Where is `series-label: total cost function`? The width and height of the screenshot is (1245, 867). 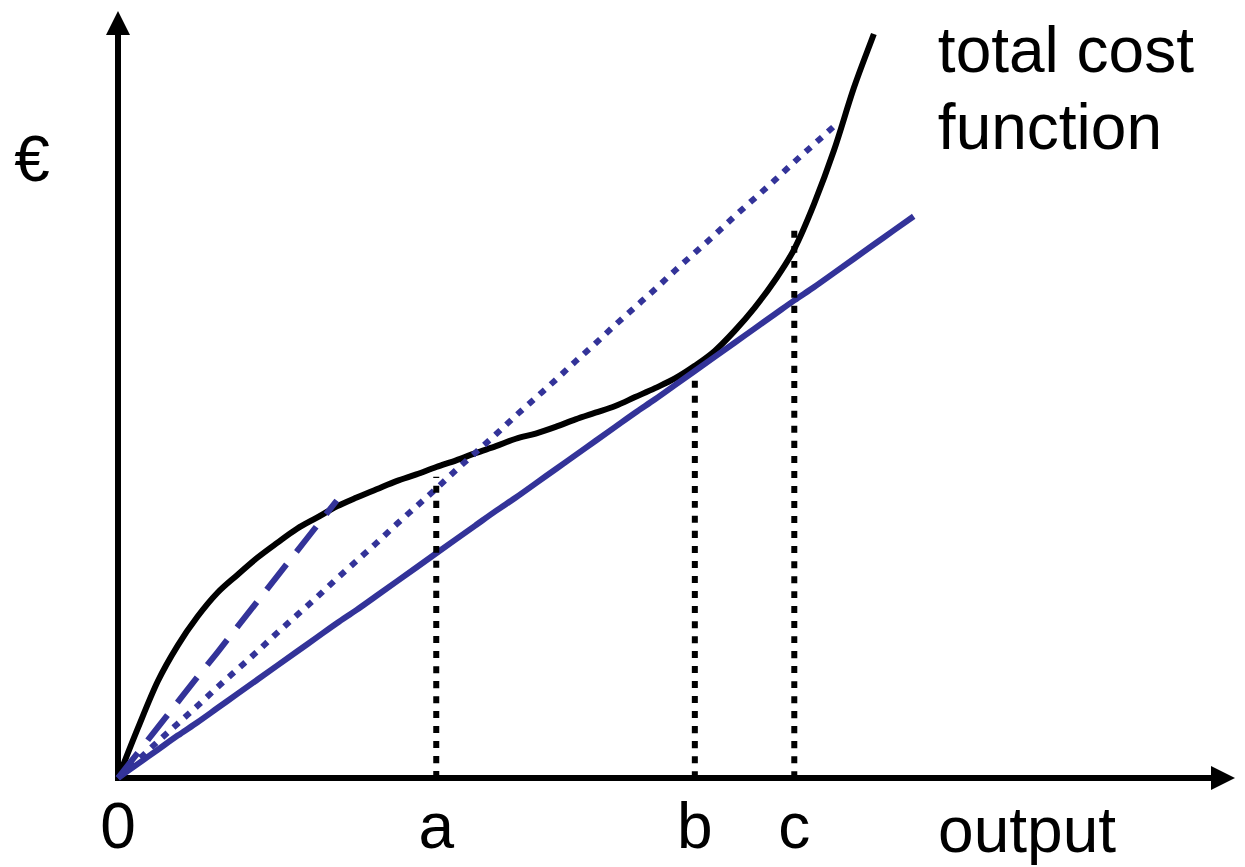 series-label: total cost function is located at coordinates (1066, 88).